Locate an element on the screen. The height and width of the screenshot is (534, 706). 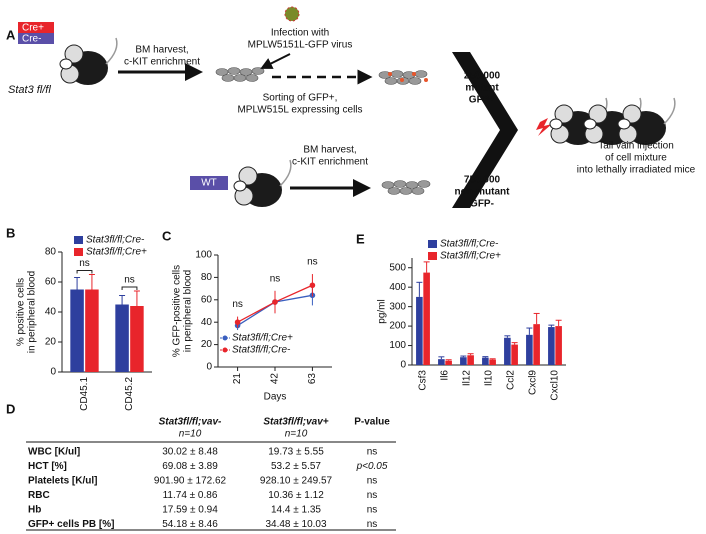
panel-label: A is located at coordinates (11, 34).